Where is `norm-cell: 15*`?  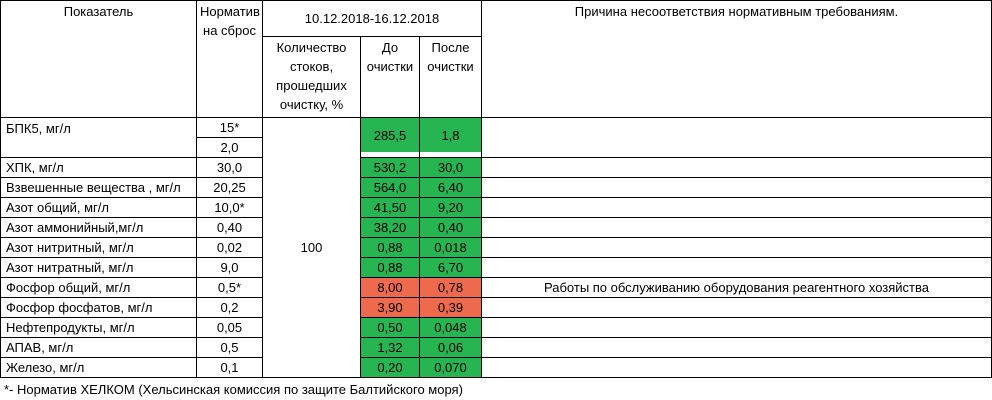
norm-cell: 15* is located at coordinates (229, 127).